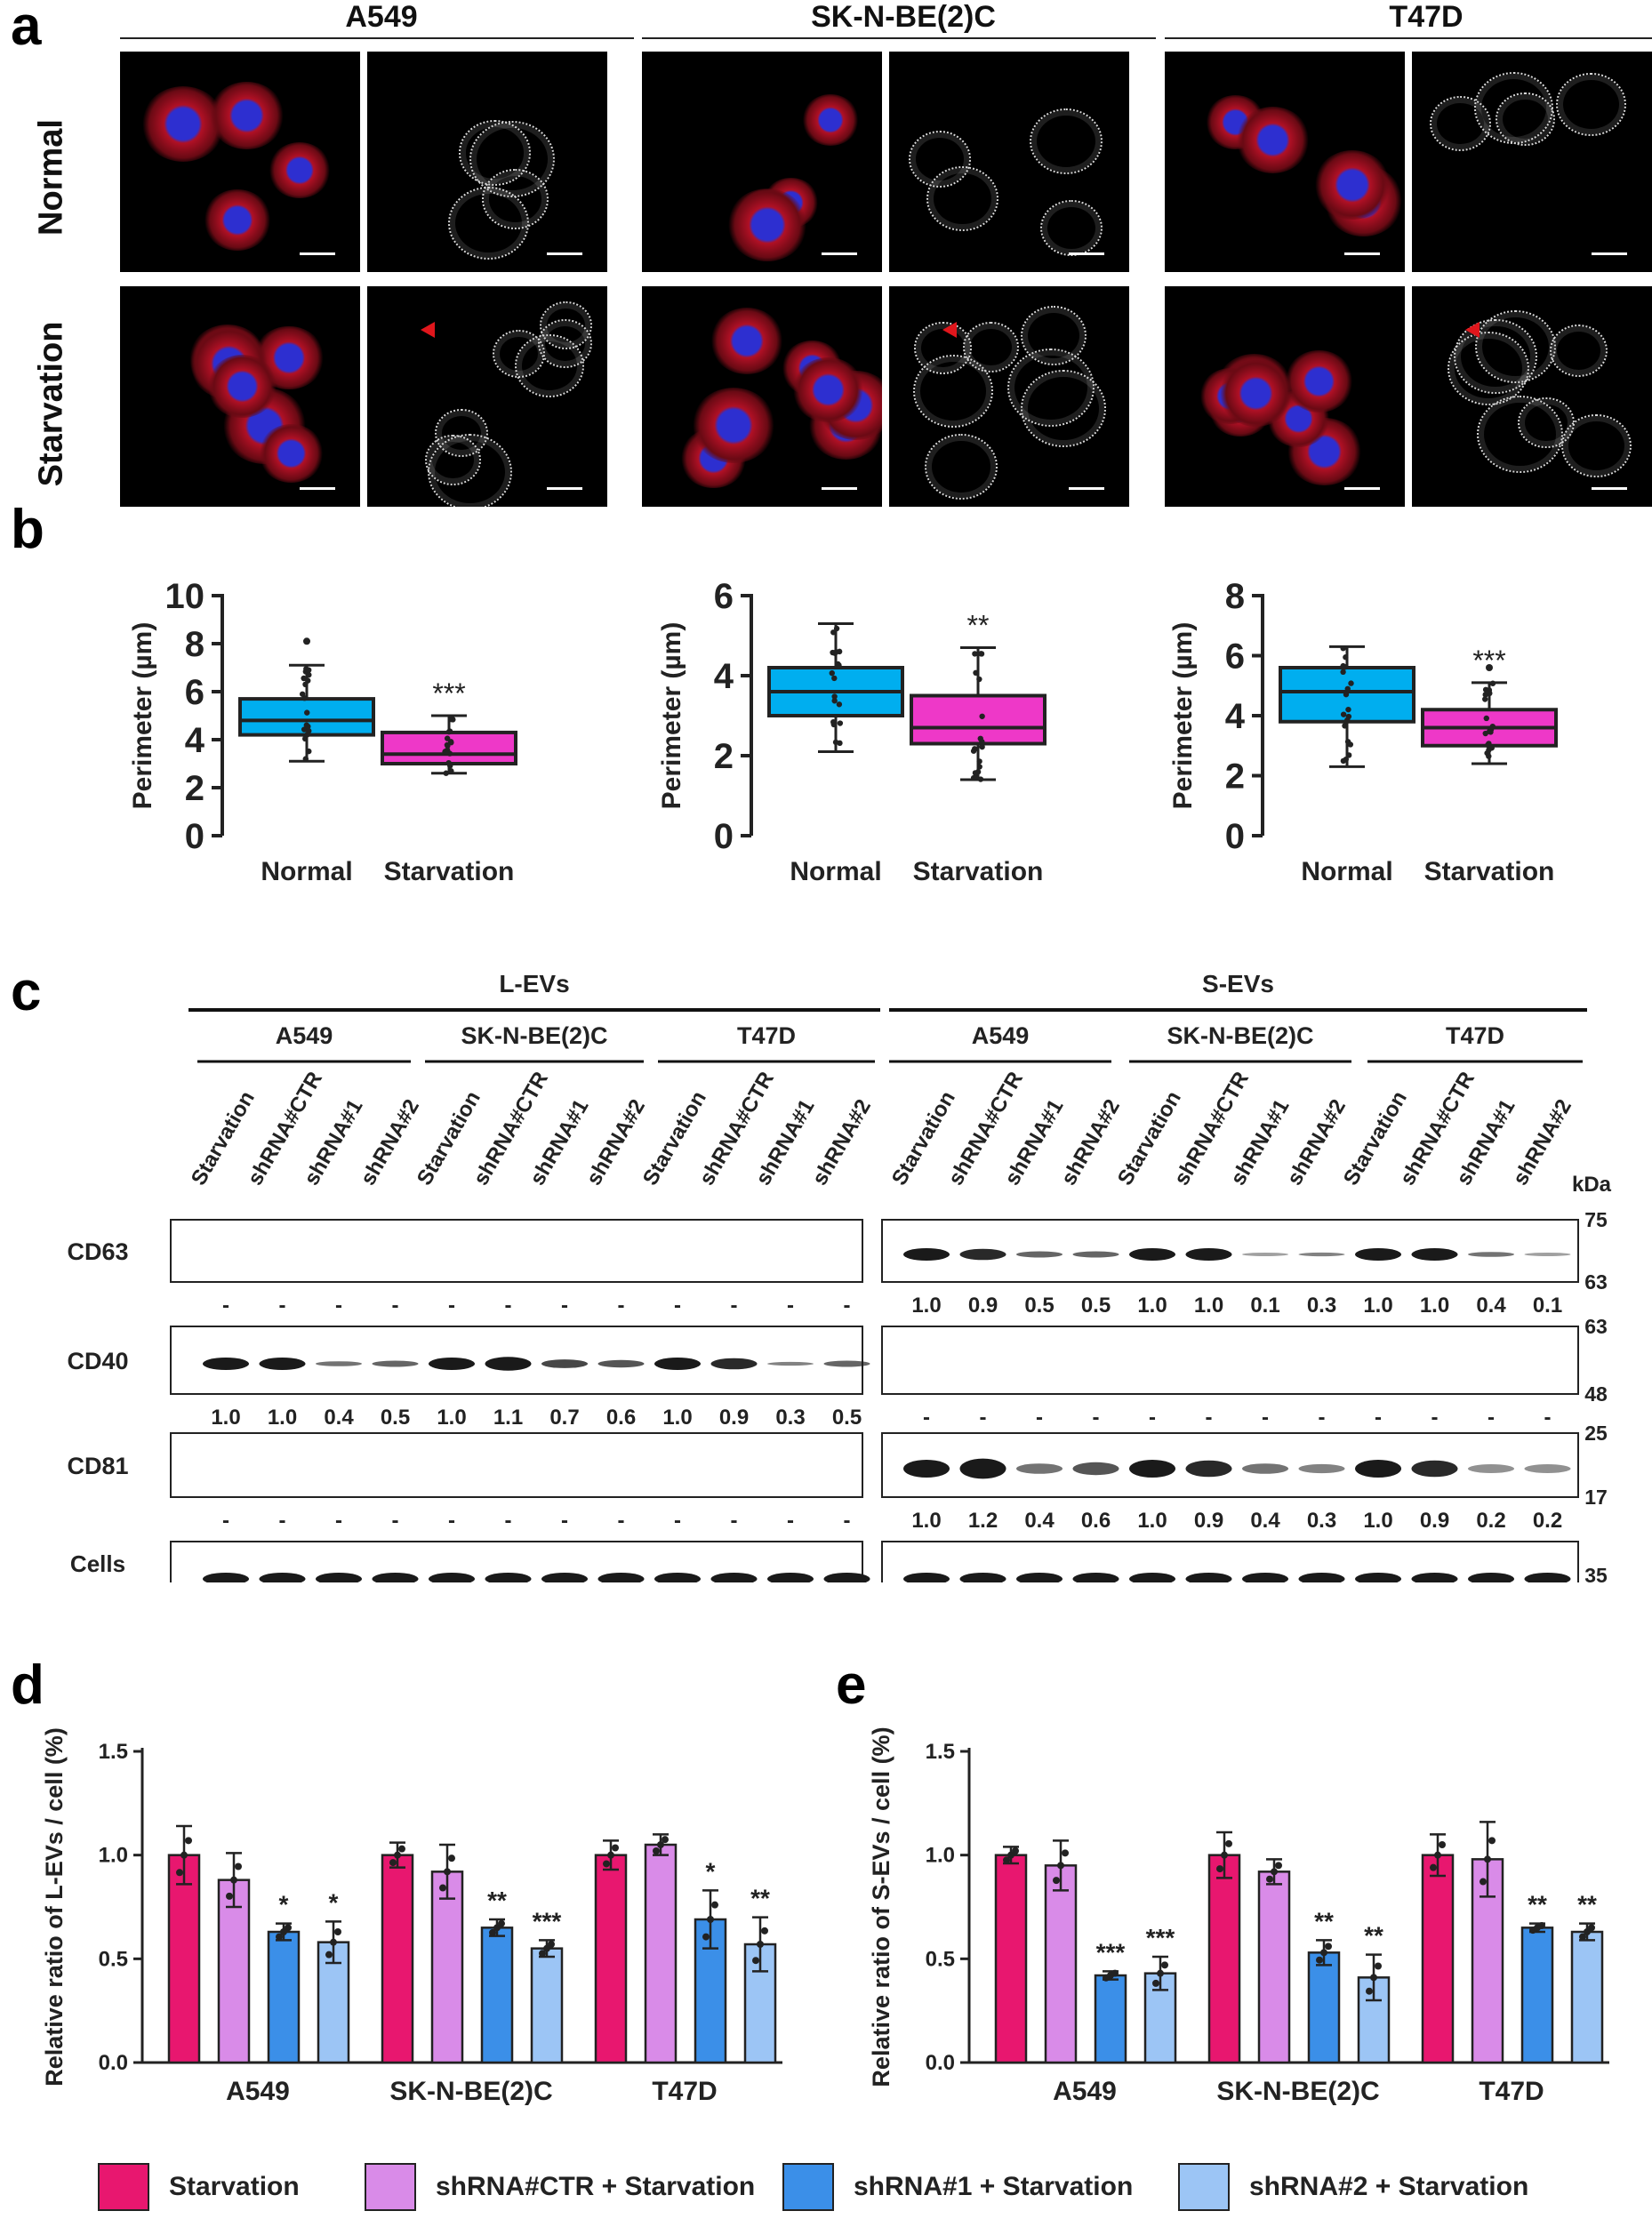 The image size is (1652, 2219). Describe the element at coordinates (28, 1685) in the screenshot. I see `panel-d-letter: d` at that location.